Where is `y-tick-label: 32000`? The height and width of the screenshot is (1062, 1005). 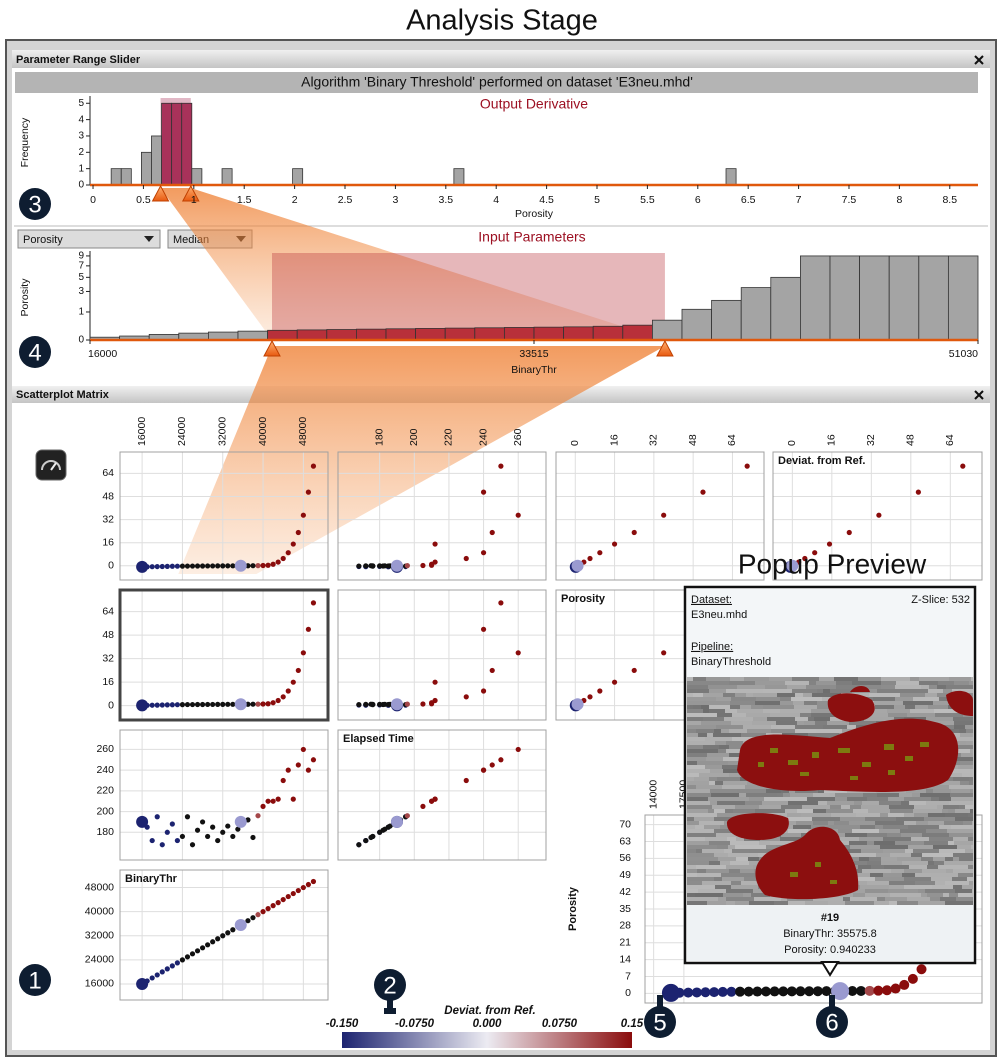
y-tick-label: 32000 is located at coordinates (99, 936).